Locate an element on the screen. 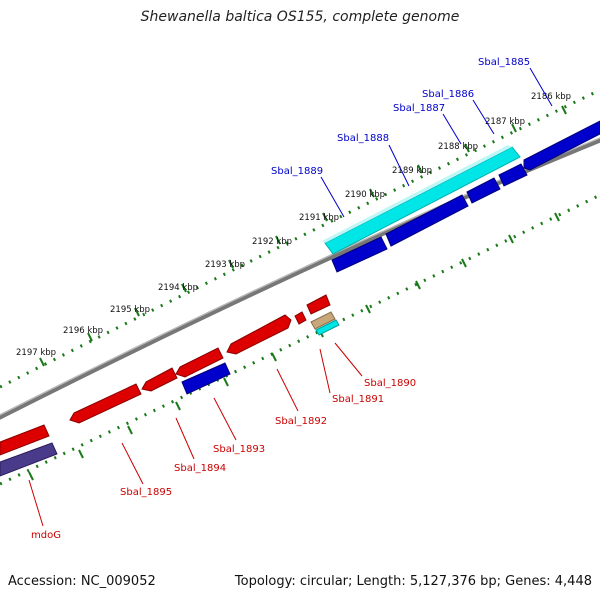 The height and width of the screenshot is (600, 600). label-sbal-1887: Sbal_1887 is located at coordinates (419, 108).